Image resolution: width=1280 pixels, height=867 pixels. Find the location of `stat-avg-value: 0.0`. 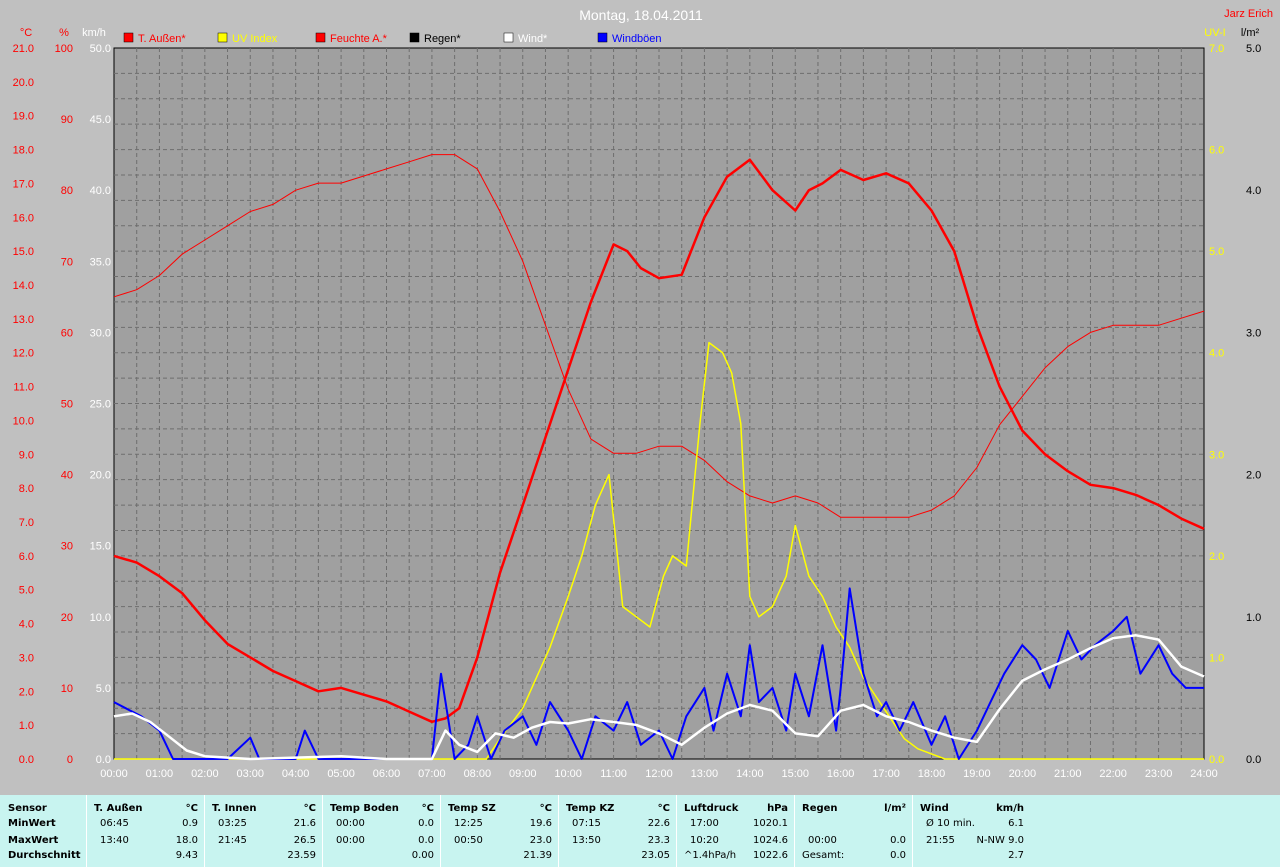

stat-avg-value: 0.0 is located at coordinates (898, 855).